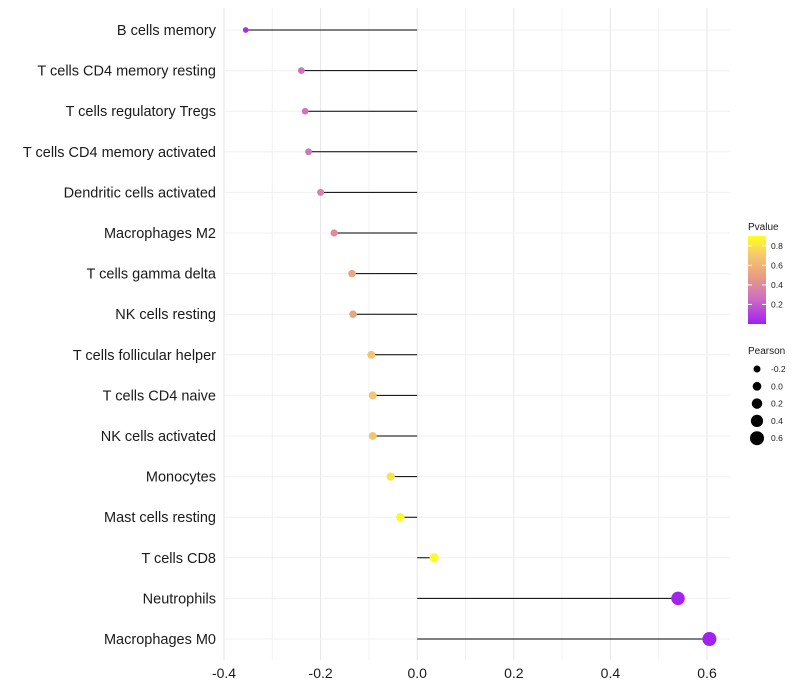 The image size is (800, 700). Describe the element at coordinates (119, 153) in the screenshot. I see `category-label: T cells CD4 memory activated` at that location.